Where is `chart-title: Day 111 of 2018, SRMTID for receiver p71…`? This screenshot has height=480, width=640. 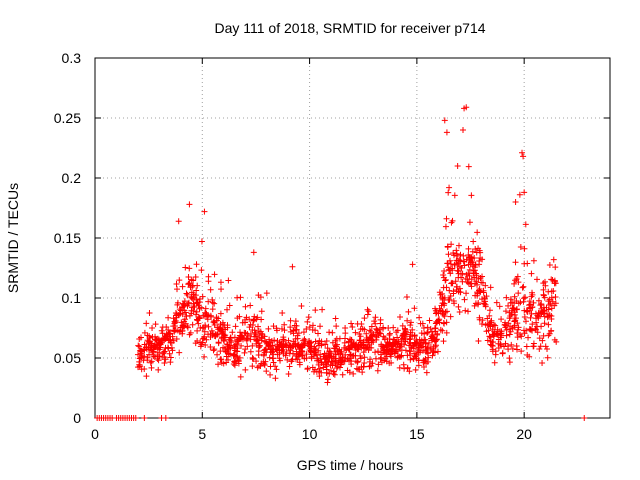
chart-title: Day 111 of 2018, SRMTID for receiver p71… is located at coordinates (349, 28).